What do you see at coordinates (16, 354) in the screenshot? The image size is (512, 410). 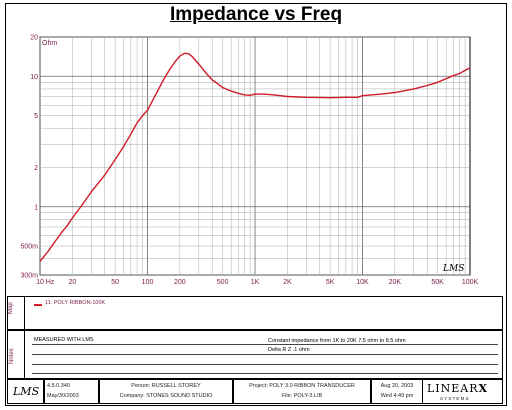 I see `notes-label-box` at bounding box center [16, 354].